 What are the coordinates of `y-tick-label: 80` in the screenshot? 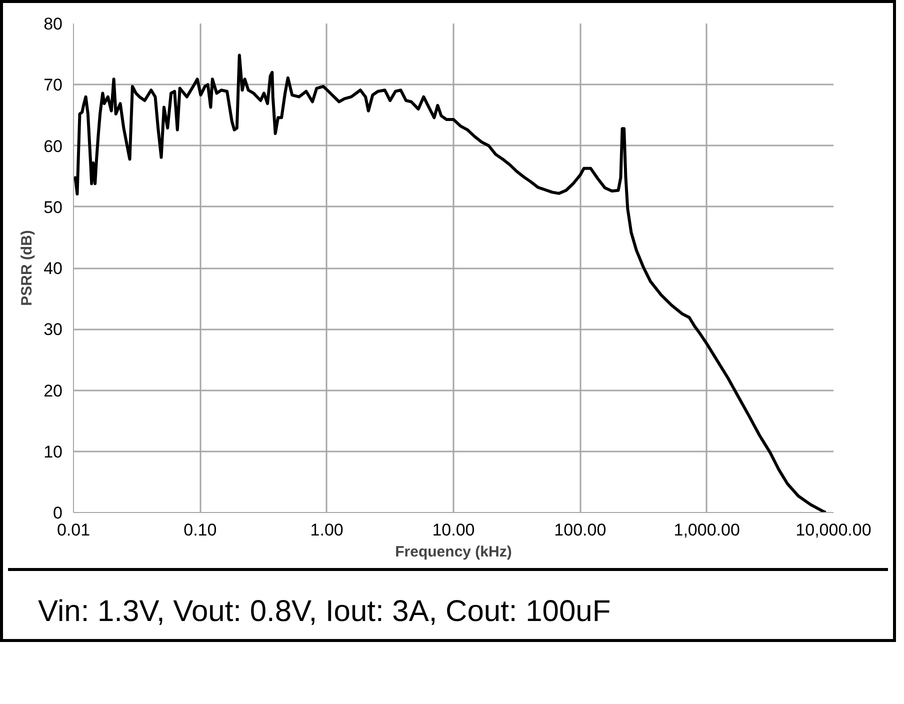 It's located at (53, 24).